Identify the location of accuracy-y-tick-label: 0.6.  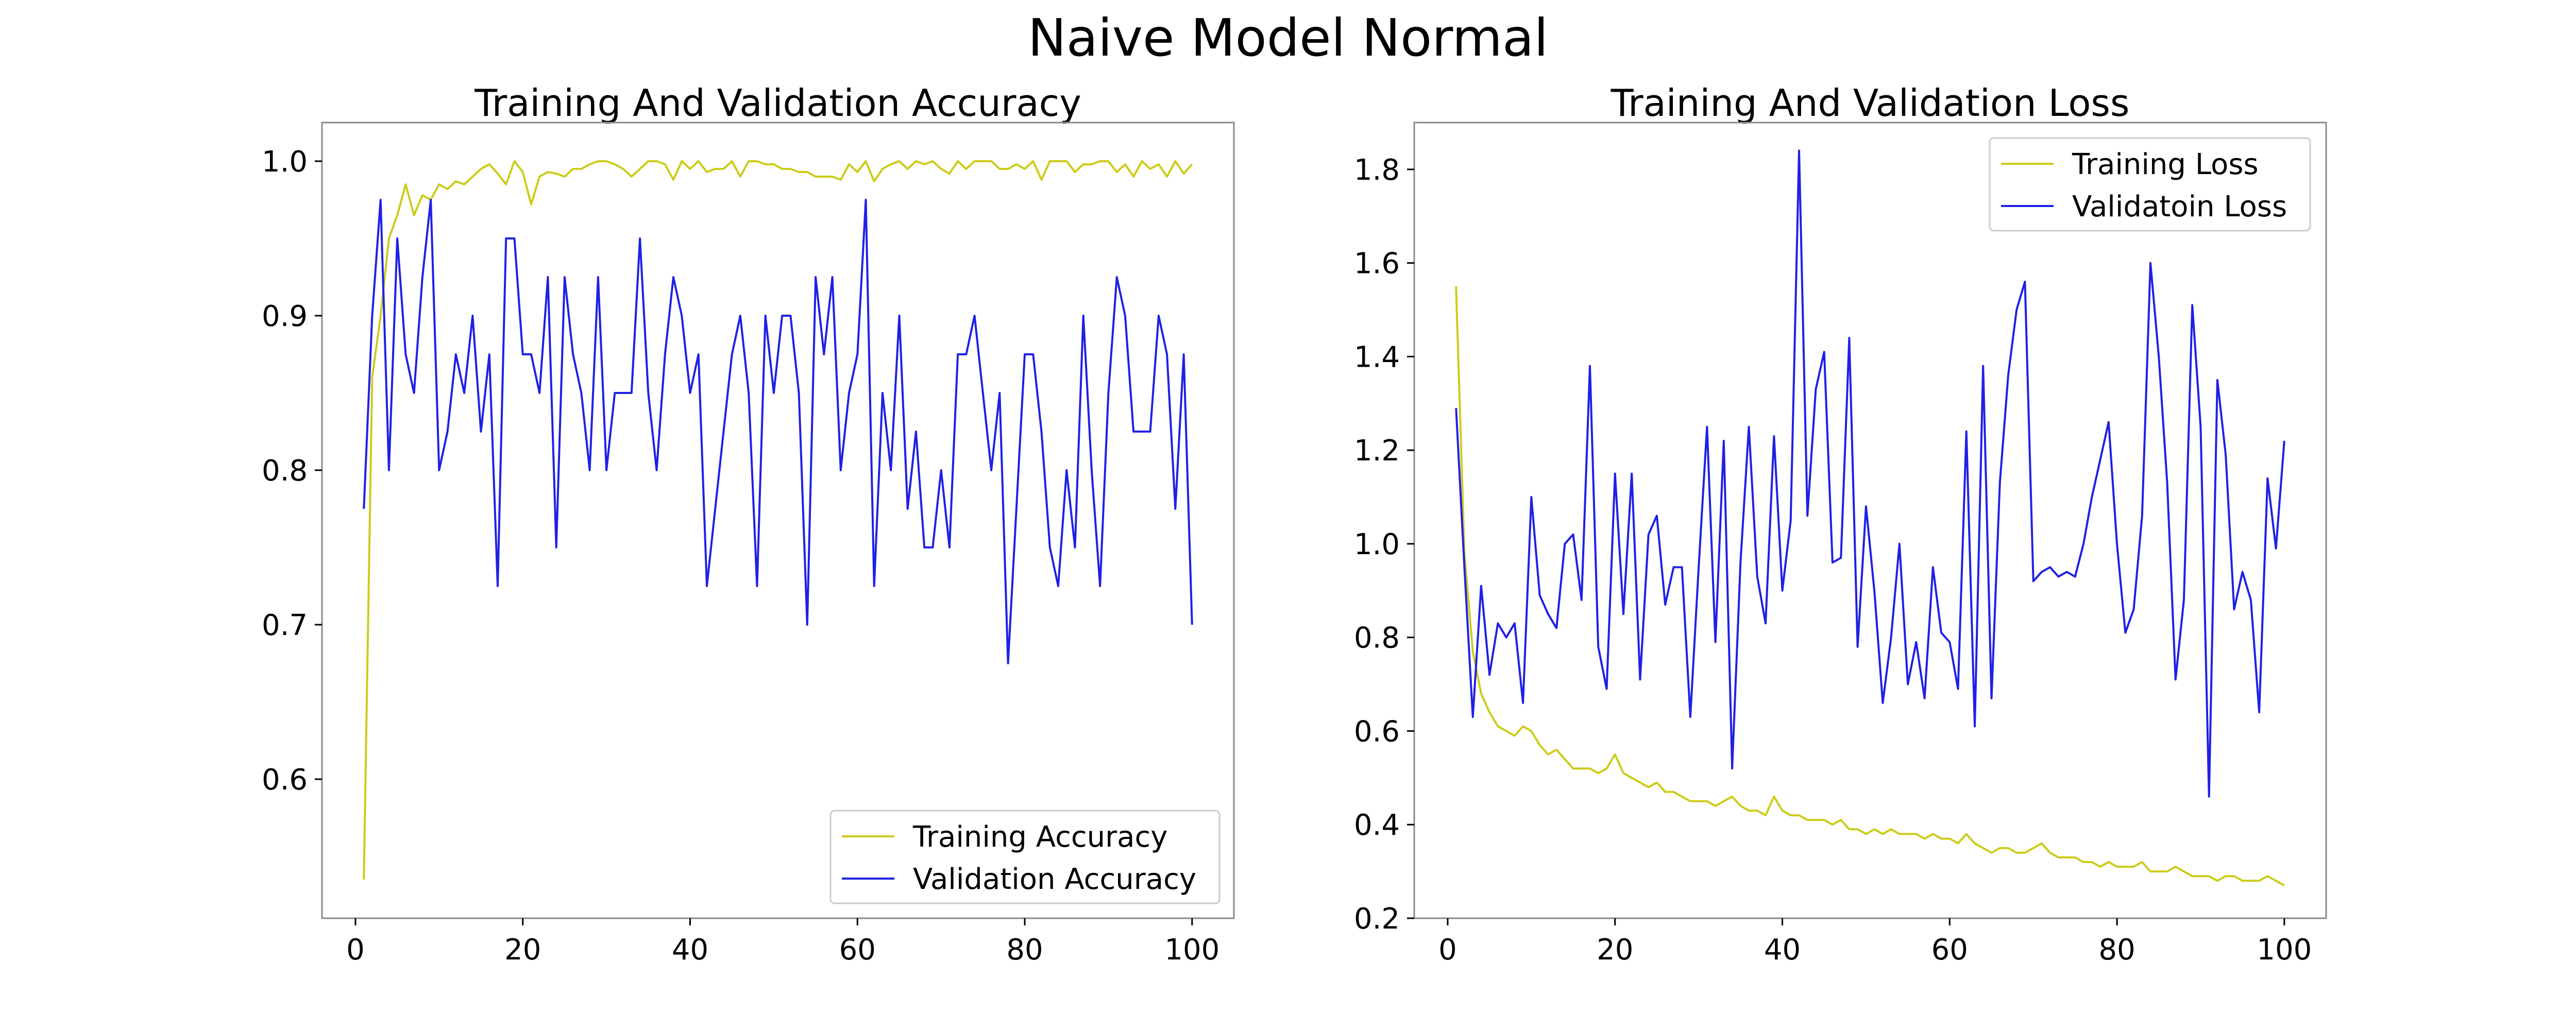
(285, 780).